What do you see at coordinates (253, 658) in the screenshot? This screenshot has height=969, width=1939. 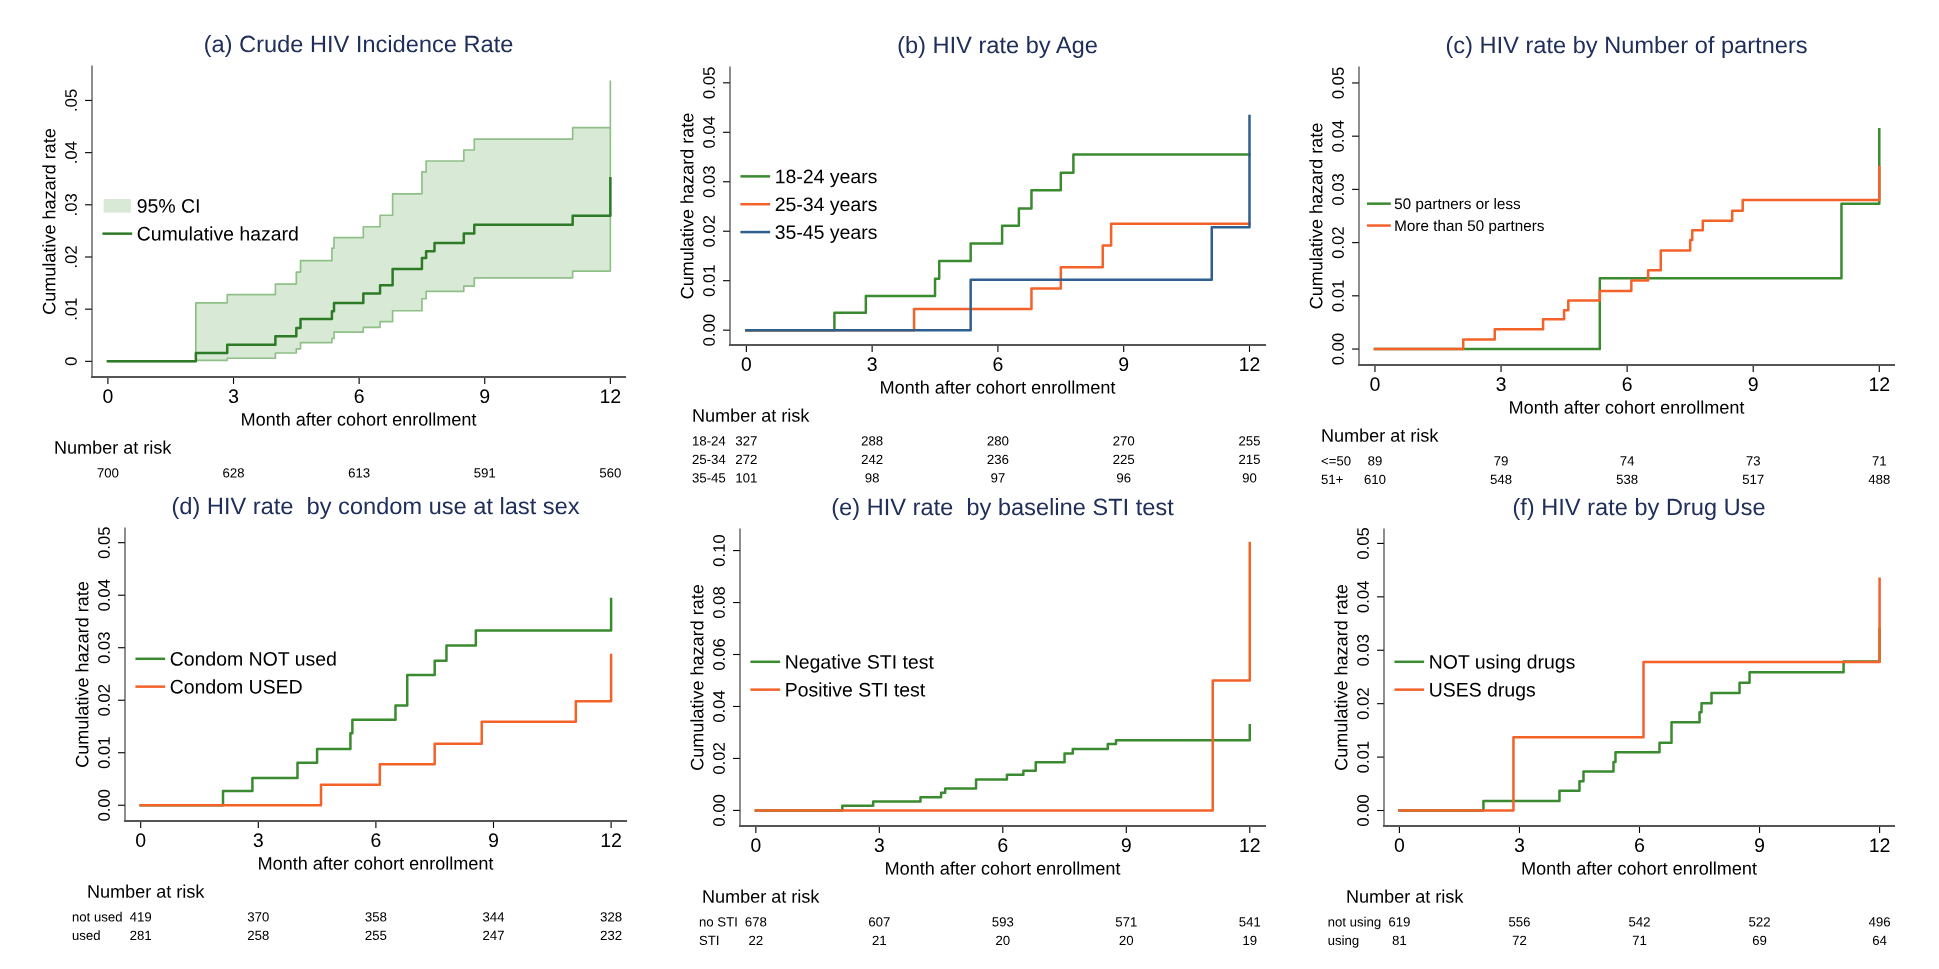 I see `legend-label: Condom NOT used` at bounding box center [253, 658].